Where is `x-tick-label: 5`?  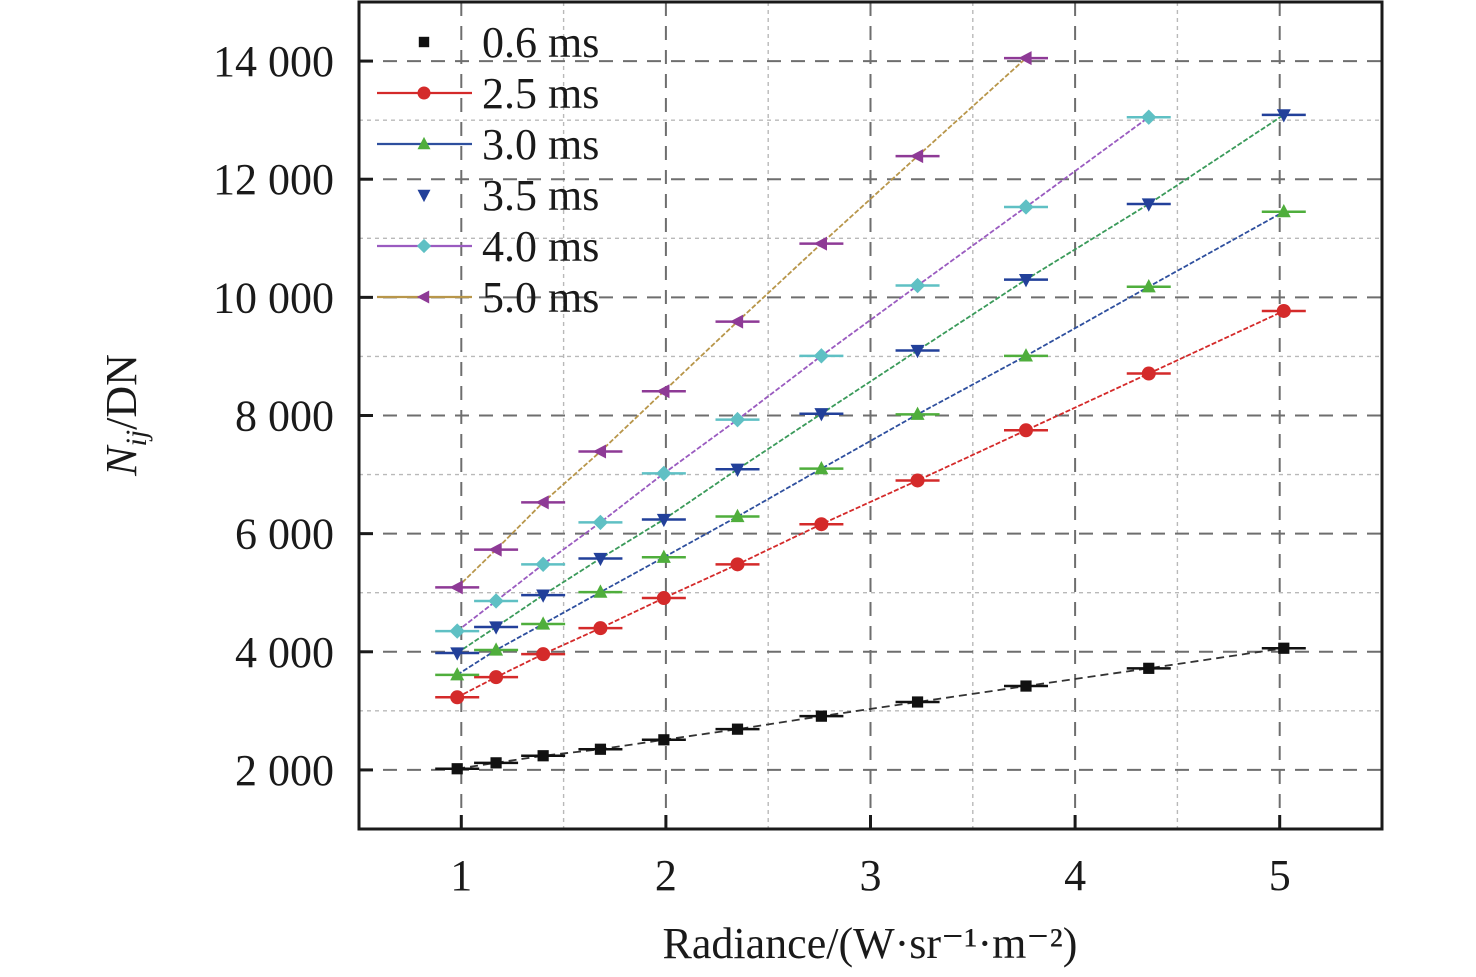
x-tick-label: 5 is located at coordinates (1280, 875).